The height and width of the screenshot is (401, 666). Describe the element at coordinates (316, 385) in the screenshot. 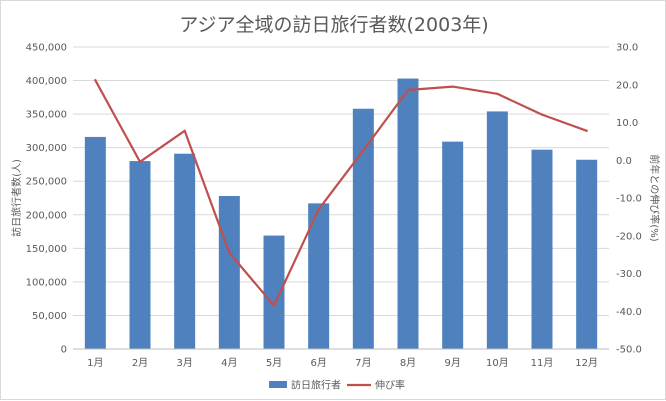

I see `legend-label-bars: 訪日旅行者` at that location.